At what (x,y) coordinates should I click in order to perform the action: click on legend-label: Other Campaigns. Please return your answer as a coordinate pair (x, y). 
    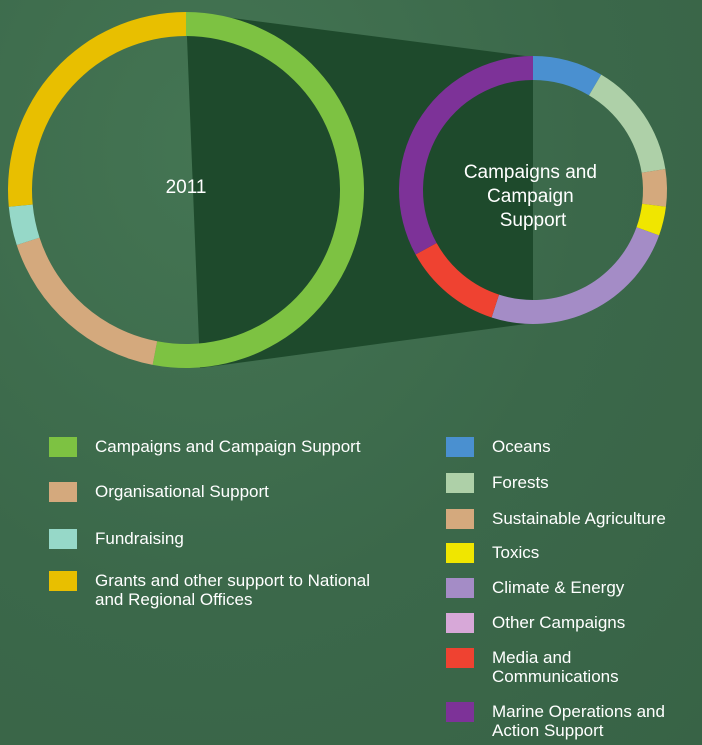
    Looking at the image, I should click on (559, 622).